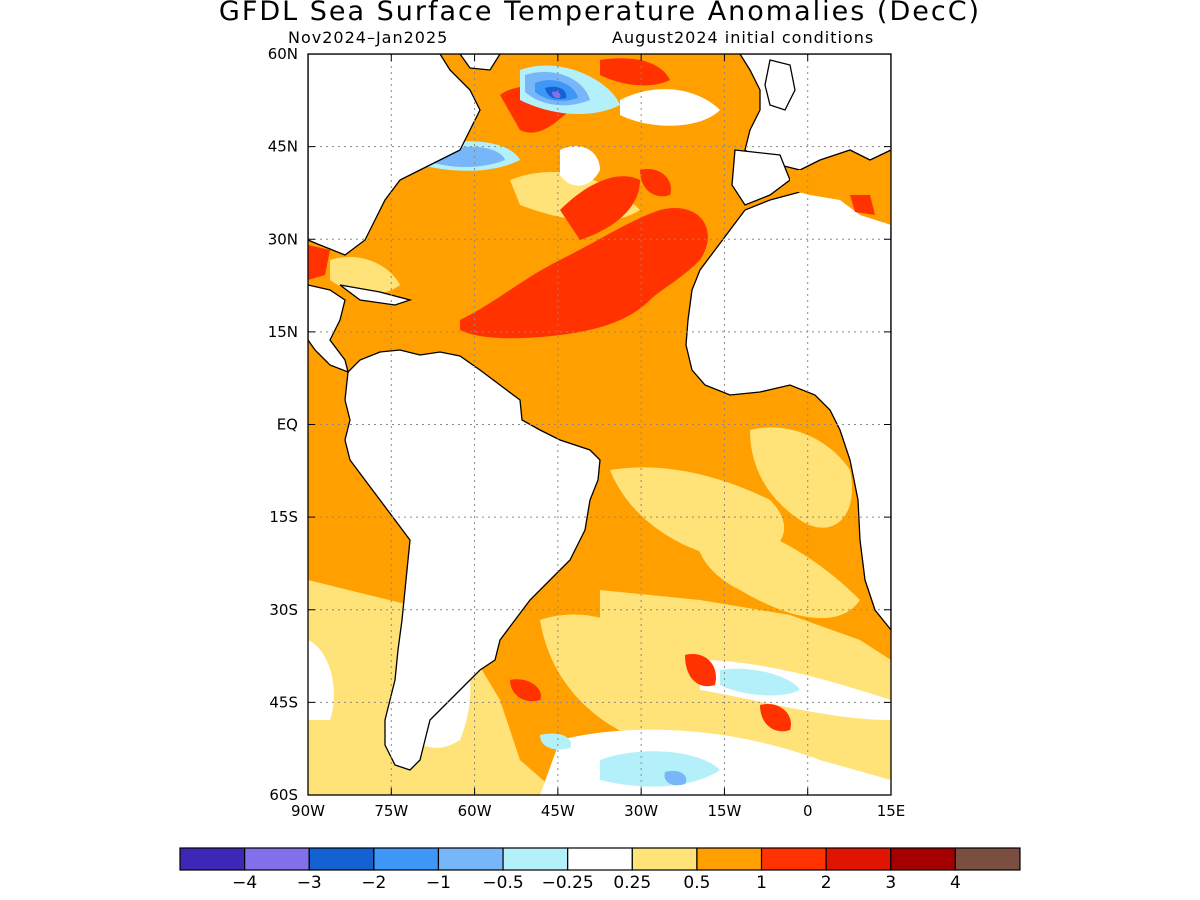 This screenshot has height=900, width=1200. I want to click on colorbar-label: 1, so click(761, 883).